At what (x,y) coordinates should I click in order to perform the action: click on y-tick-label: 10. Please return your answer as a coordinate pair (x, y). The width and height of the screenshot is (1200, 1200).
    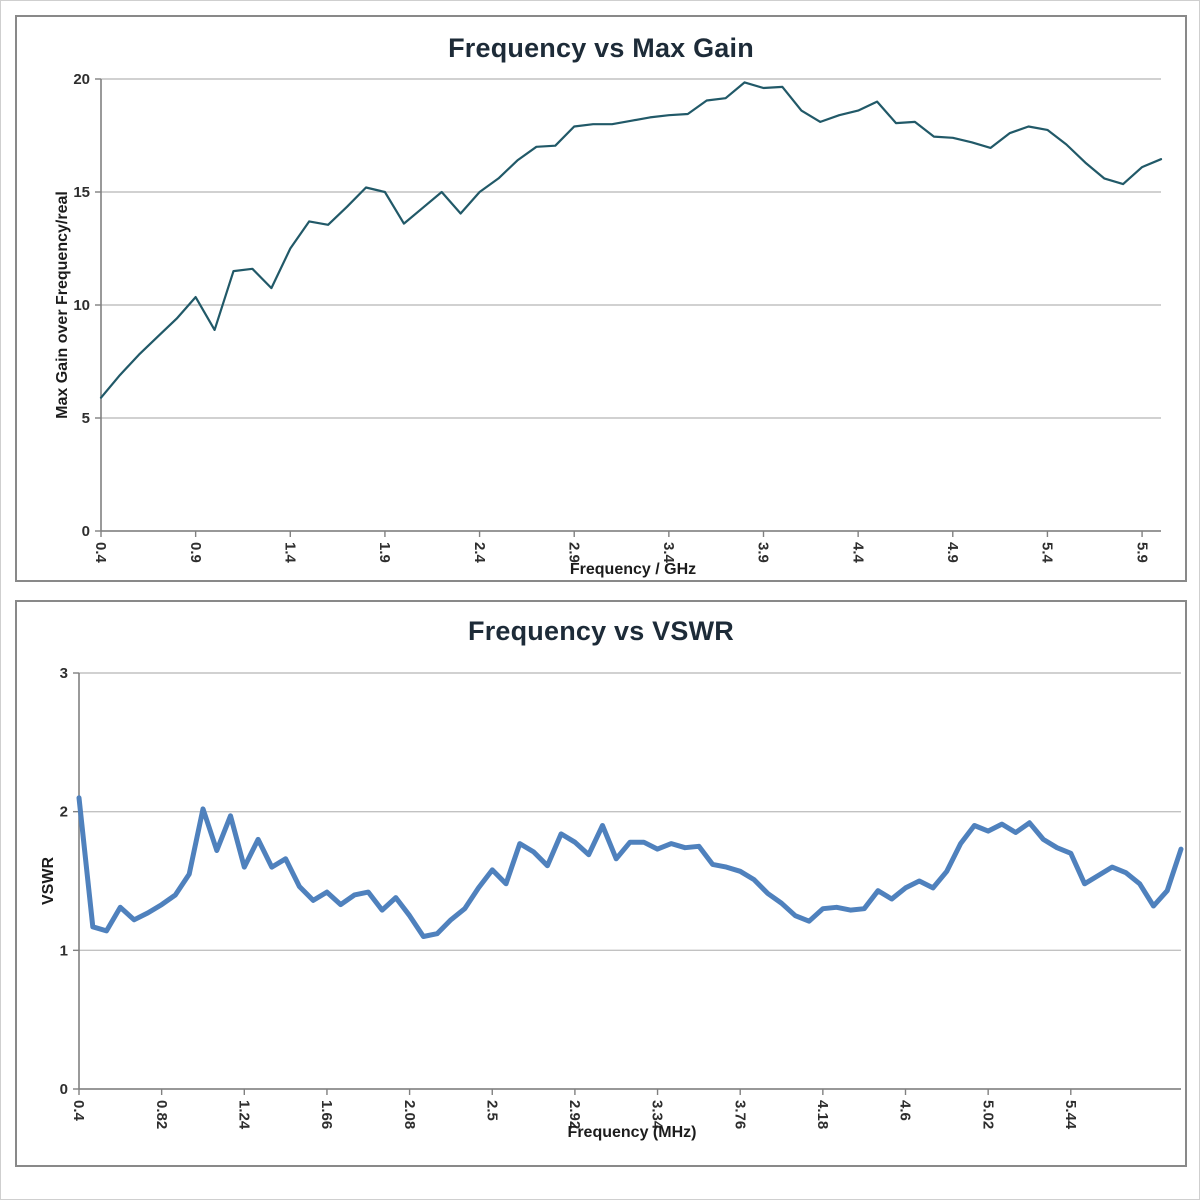
    Looking at the image, I should click on (81, 305).